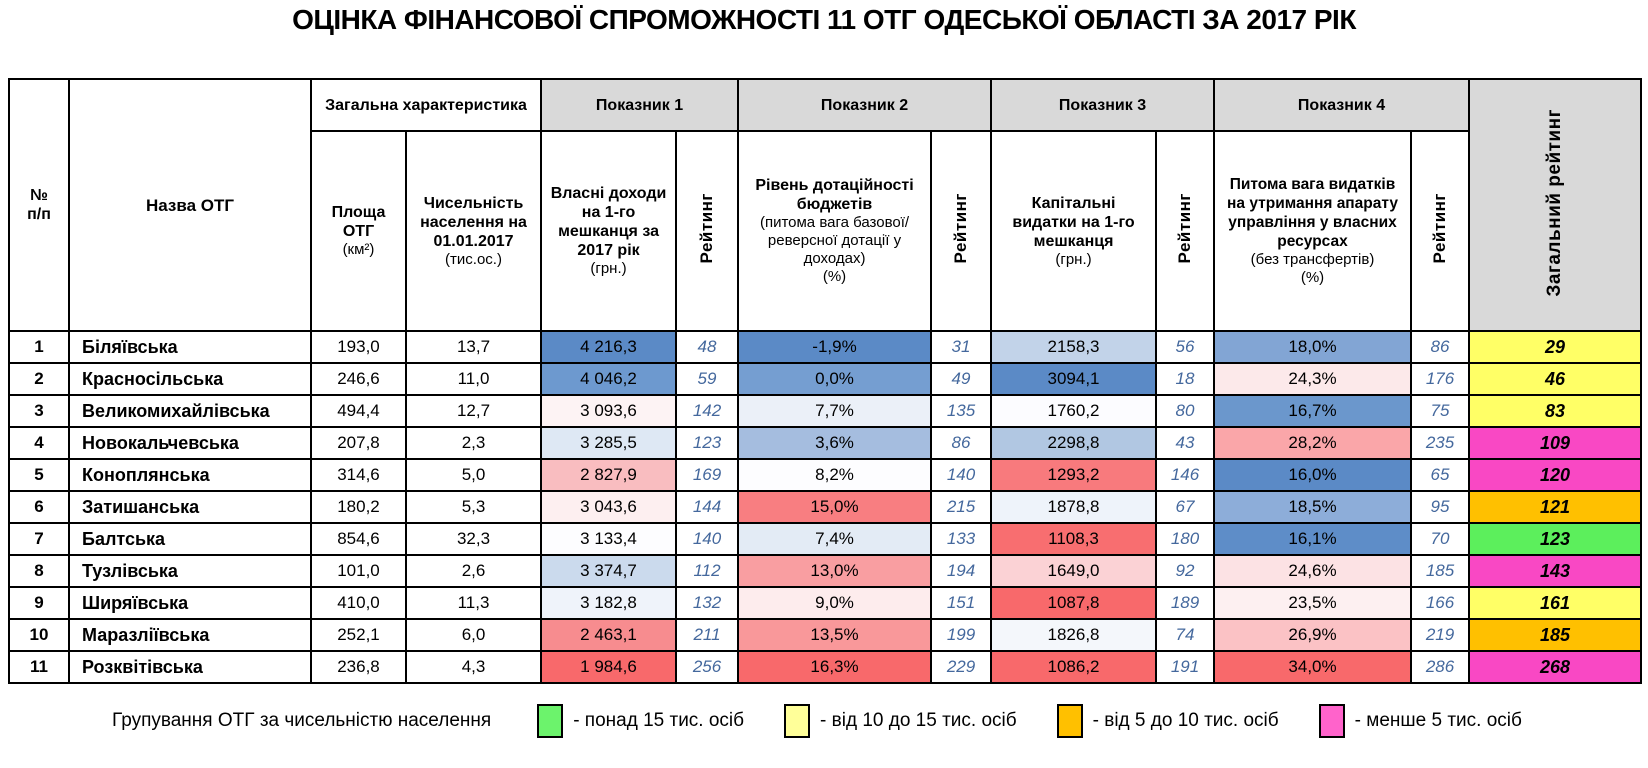  Describe the element at coordinates (835, 475) in the screenshot. I see `indicator-2-value: 8,2%` at that location.